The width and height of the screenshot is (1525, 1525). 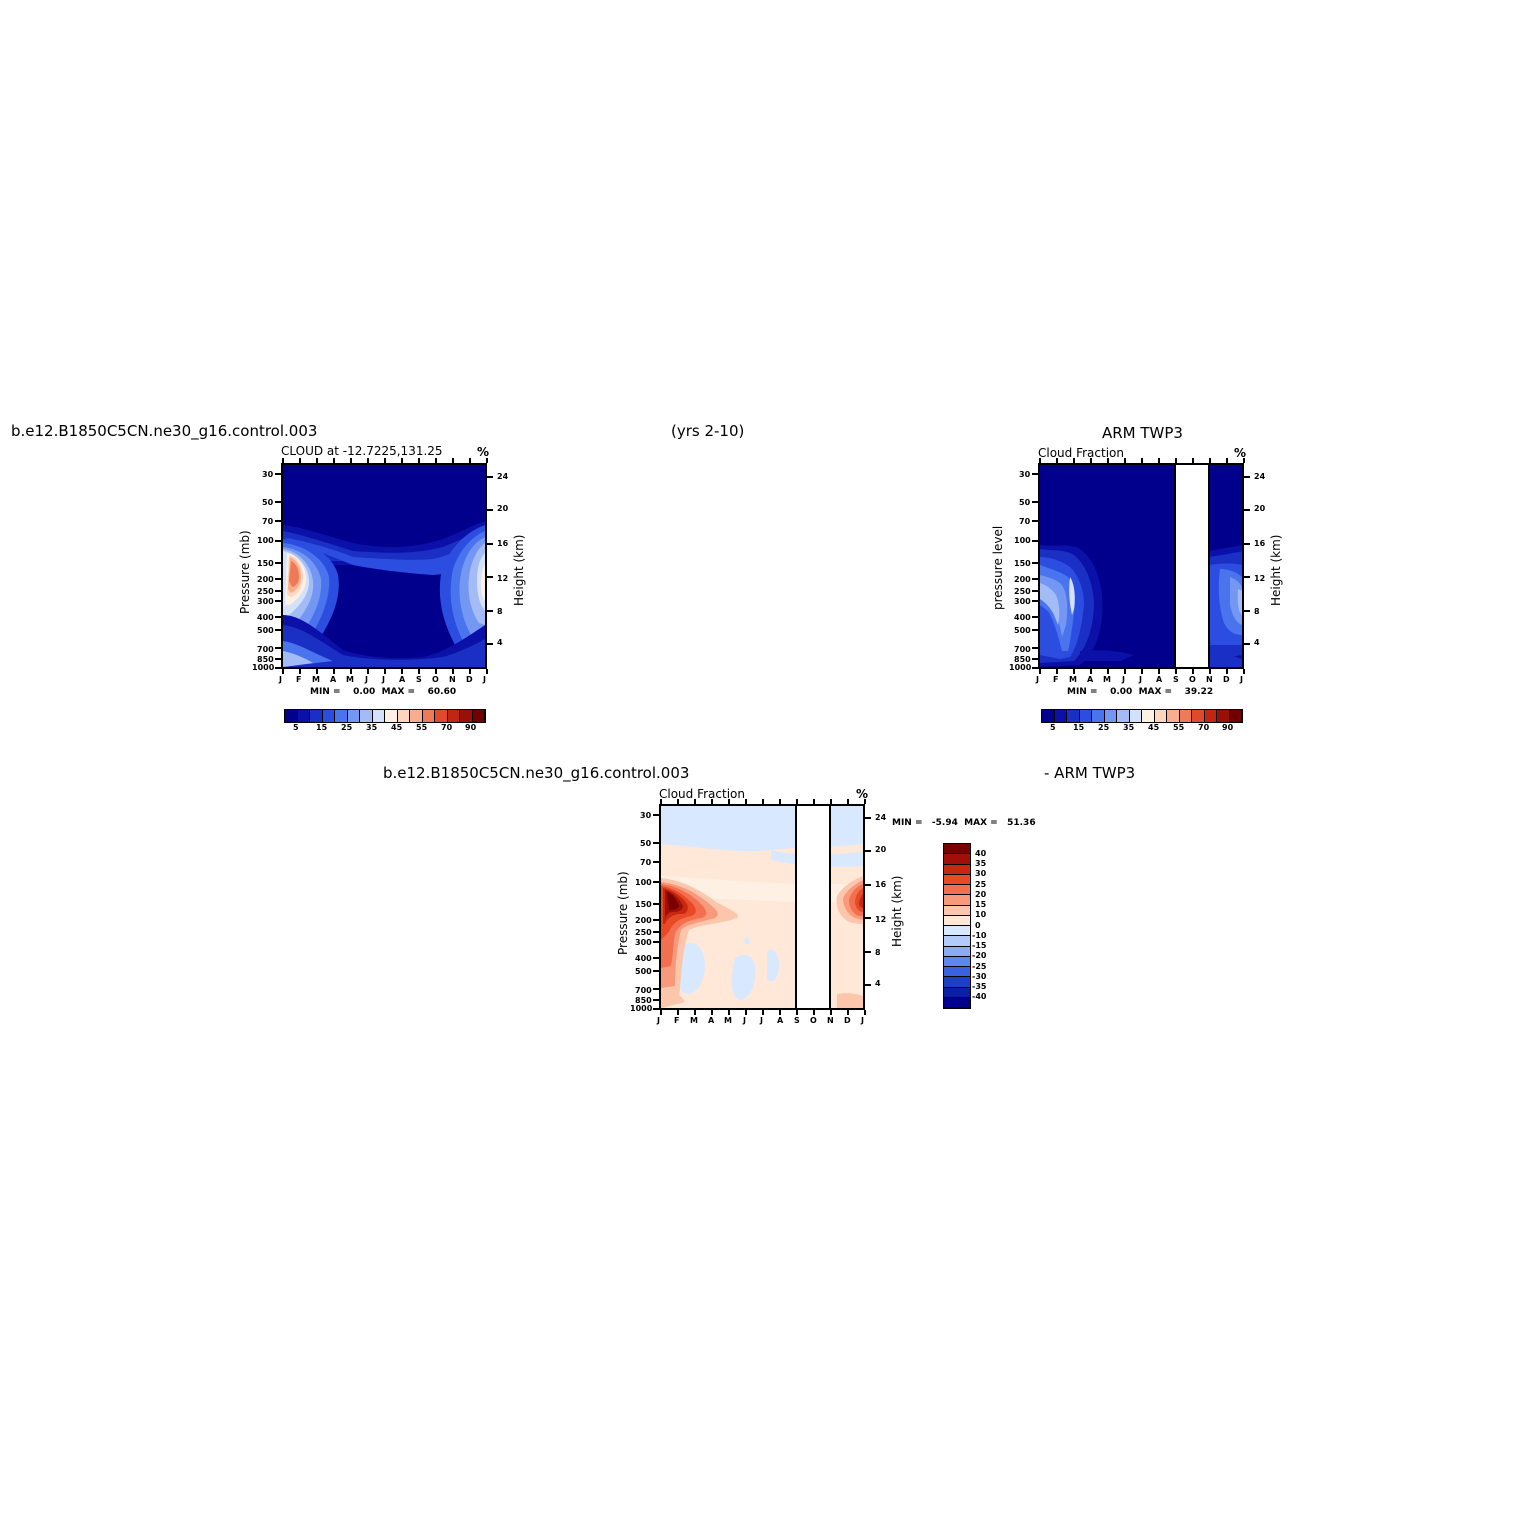 I want to click on colorbar-label: 5, so click(x=296, y=727).